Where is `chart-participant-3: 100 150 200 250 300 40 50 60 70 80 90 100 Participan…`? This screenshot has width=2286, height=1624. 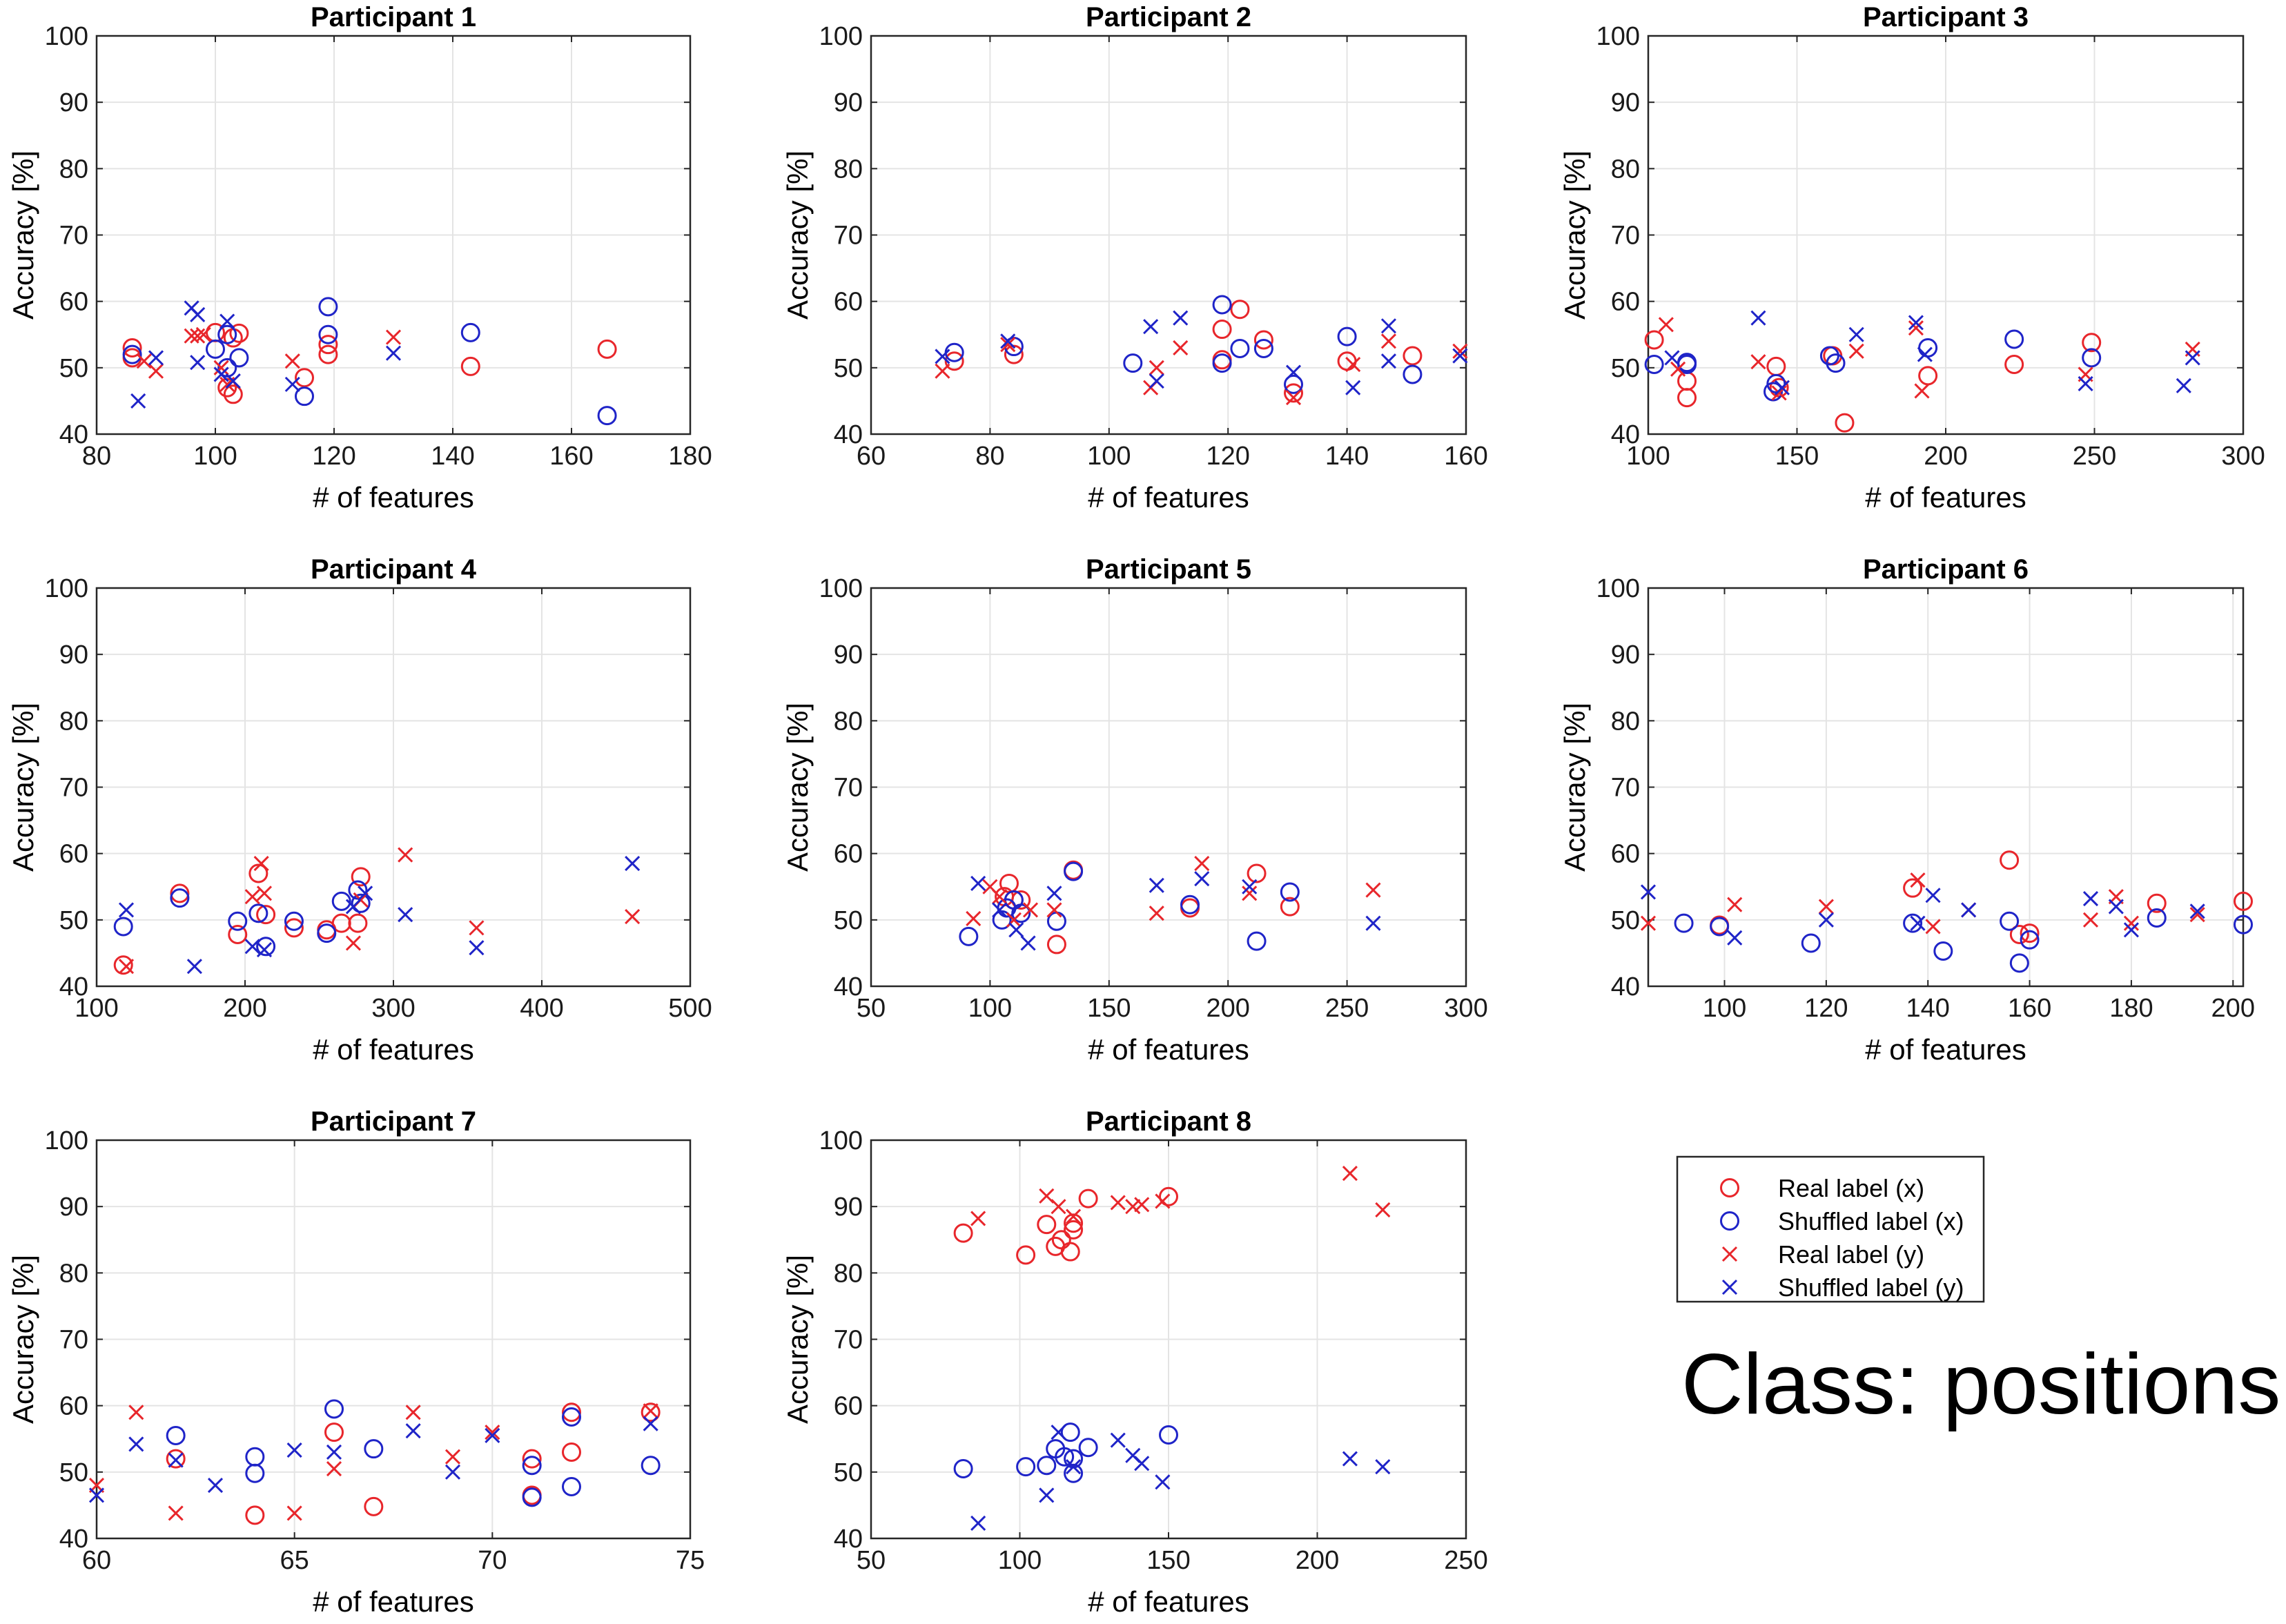 chart-participant-3: 100 150 200 250 300 40 50 60 70 80 90 100 Participan… is located at coordinates (1912, 257).